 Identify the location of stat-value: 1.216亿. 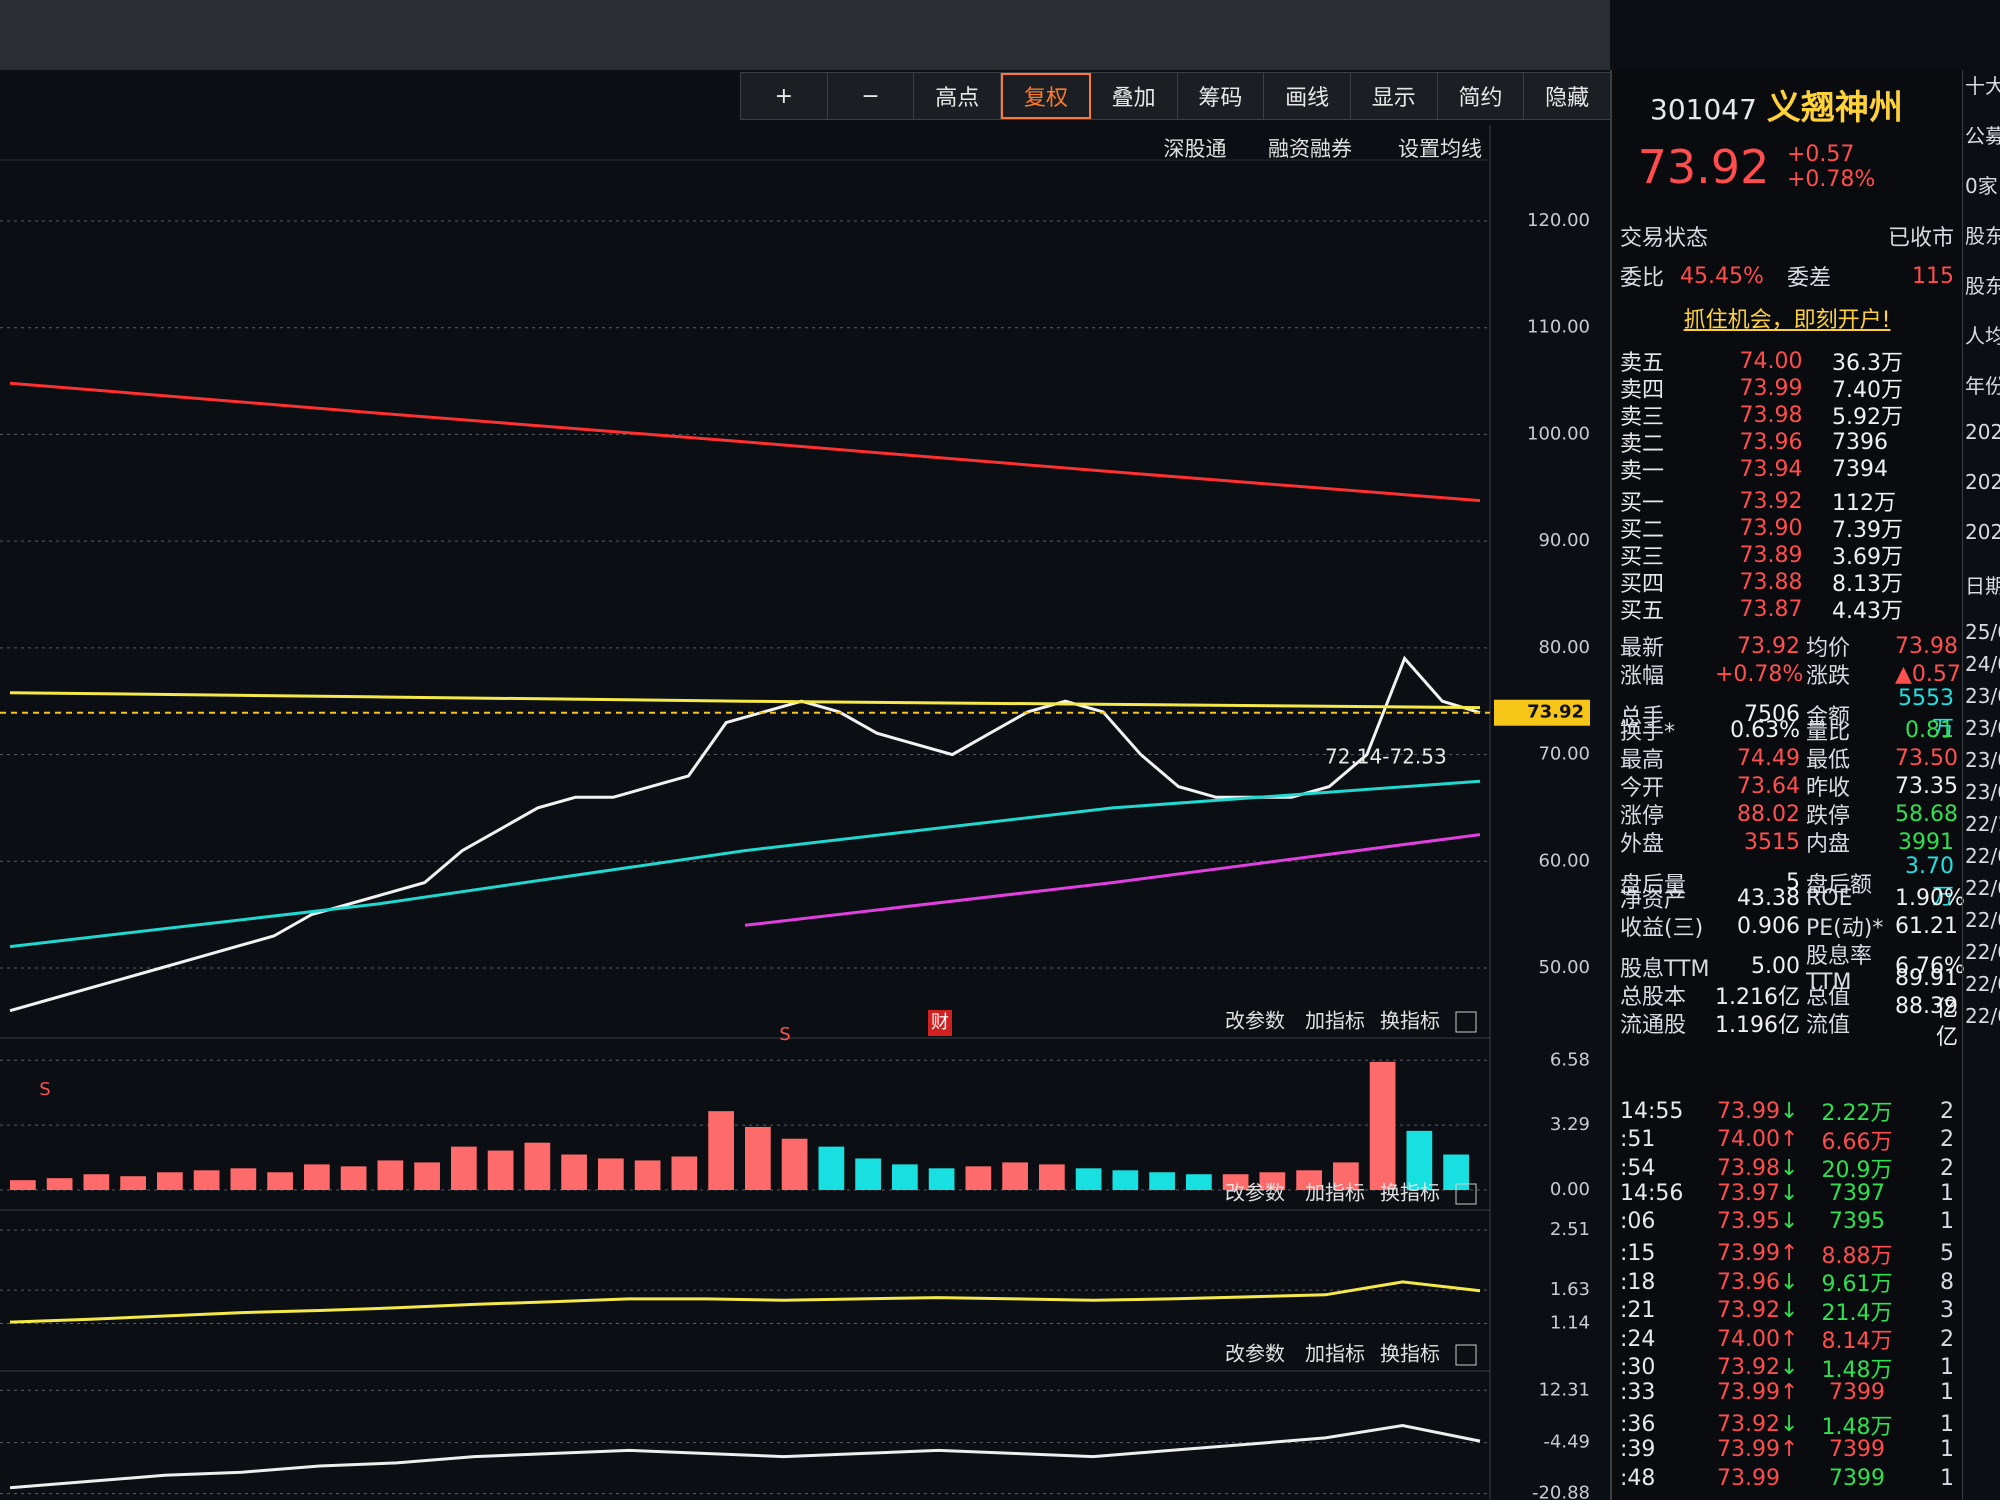
(1757, 997).